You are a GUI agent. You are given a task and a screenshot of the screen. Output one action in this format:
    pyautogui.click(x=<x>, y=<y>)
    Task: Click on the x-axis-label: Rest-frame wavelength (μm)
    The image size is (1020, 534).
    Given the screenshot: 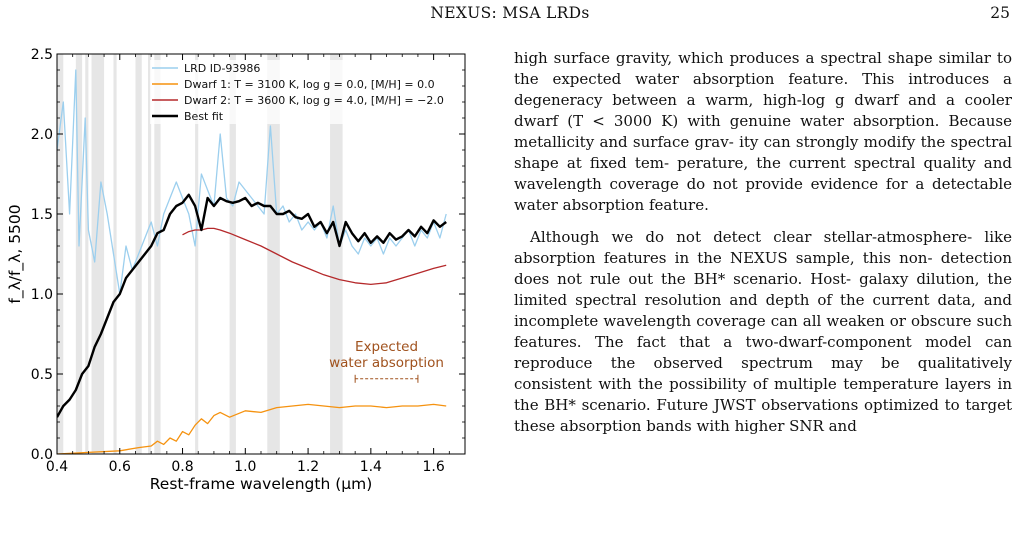 What is the action you would take?
    pyautogui.click(x=261, y=484)
    